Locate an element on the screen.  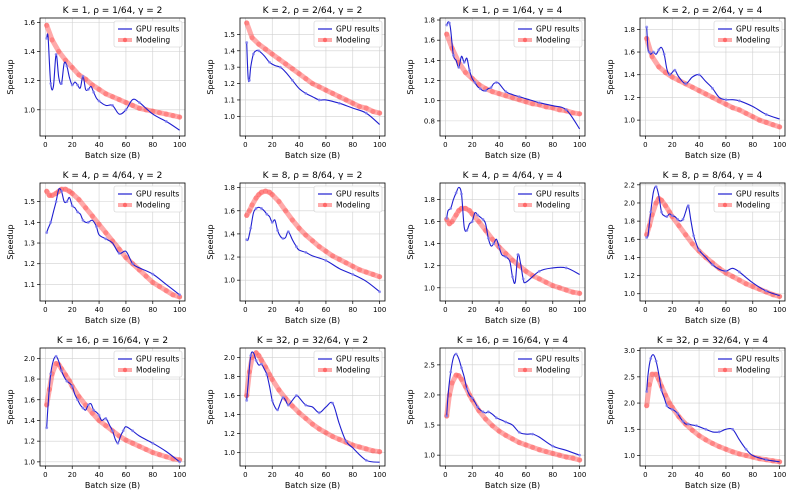
subplot-12-ylabel: Speedup is located at coordinates (610, 406).